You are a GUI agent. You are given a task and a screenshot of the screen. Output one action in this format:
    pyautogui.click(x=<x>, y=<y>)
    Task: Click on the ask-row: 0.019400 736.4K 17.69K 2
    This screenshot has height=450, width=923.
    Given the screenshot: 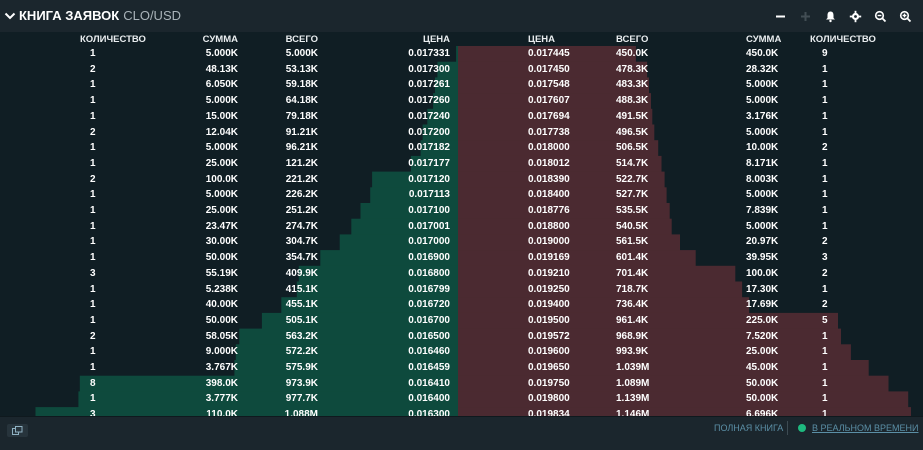 What is the action you would take?
    pyautogui.click(x=690, y=305)
    